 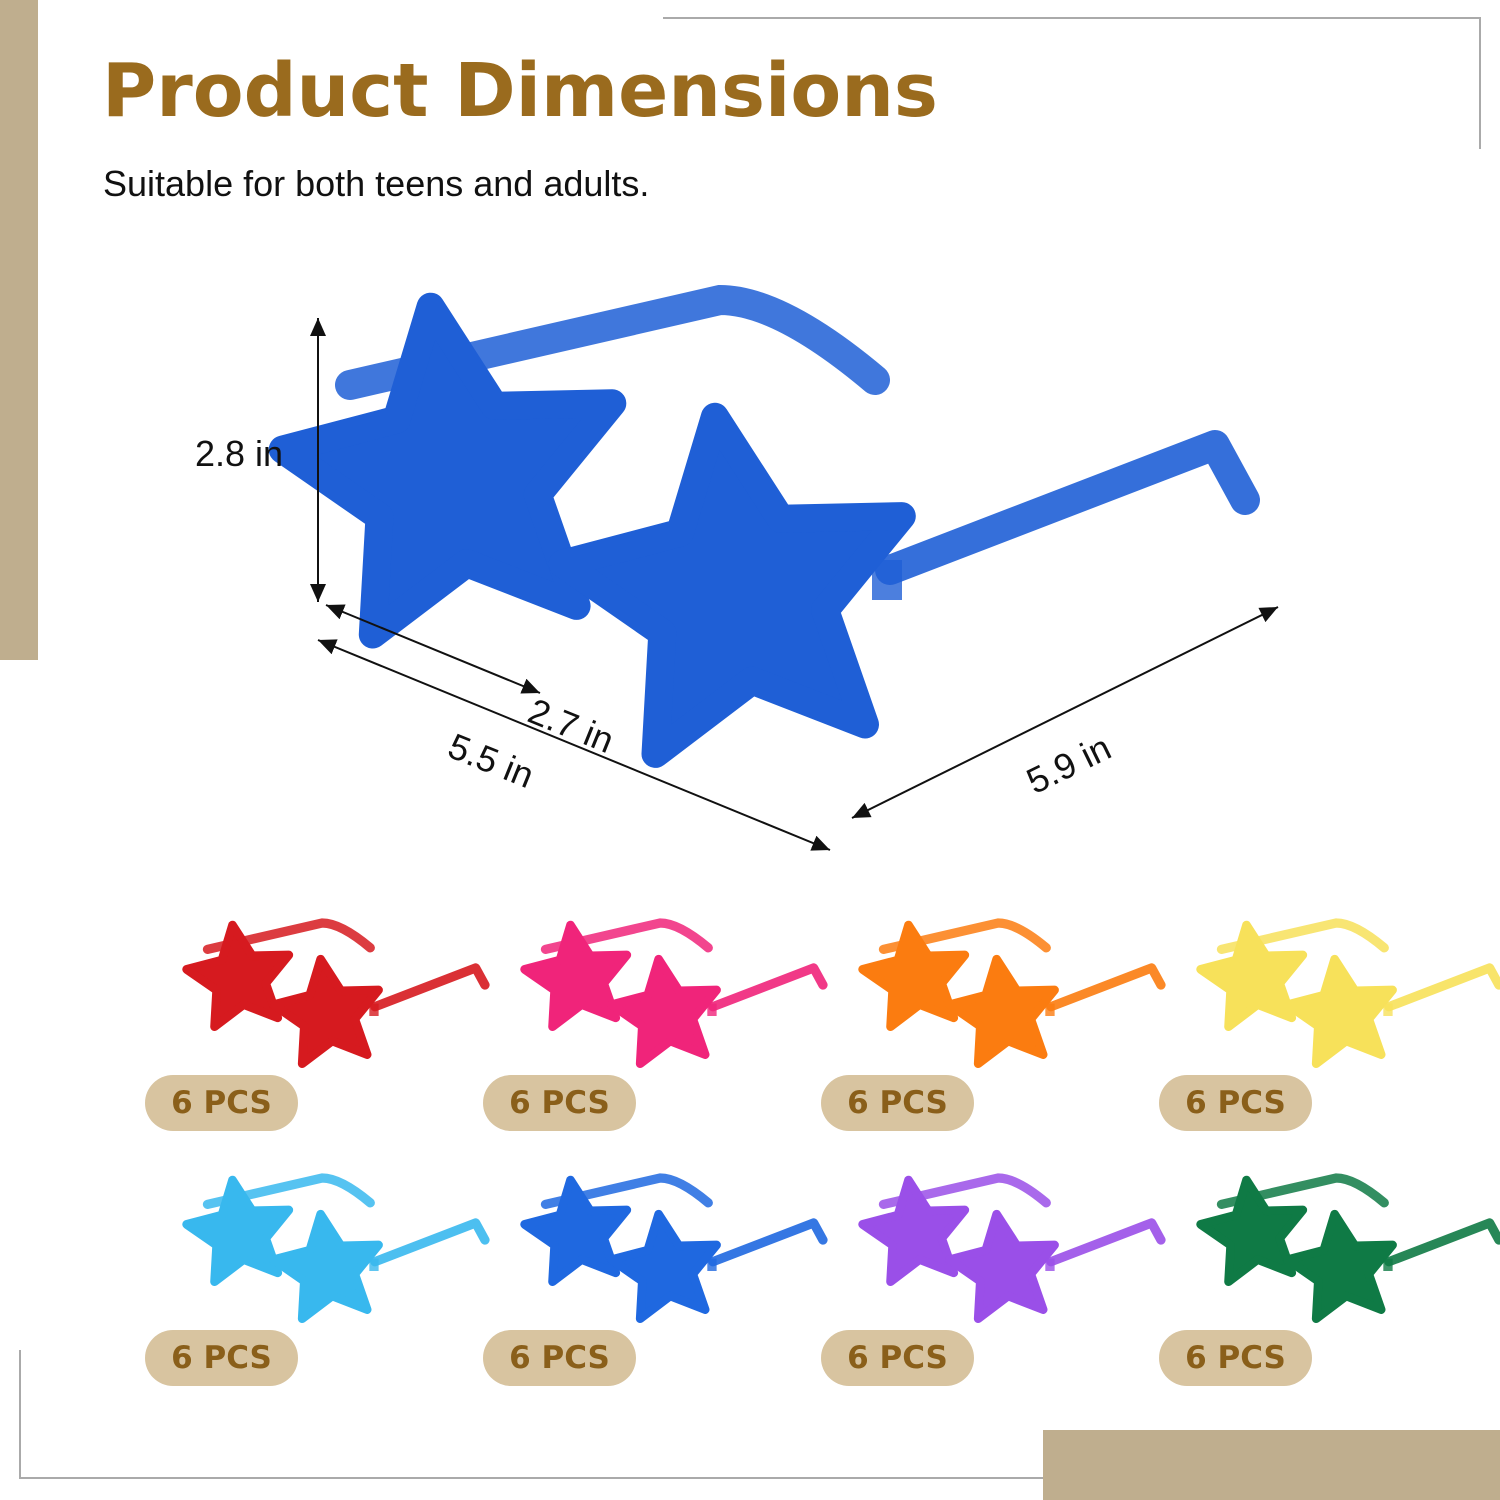 What do you see at coordinates (239, 453) in the screenshot?
I see `height-label: 2.8 in` at bounding box center [239, 453].